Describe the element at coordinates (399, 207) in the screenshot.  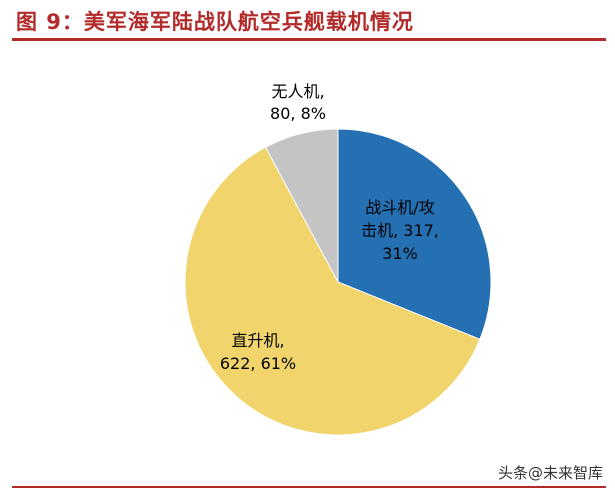
I see `slice-label-line: 战斗机/攻` at that location.